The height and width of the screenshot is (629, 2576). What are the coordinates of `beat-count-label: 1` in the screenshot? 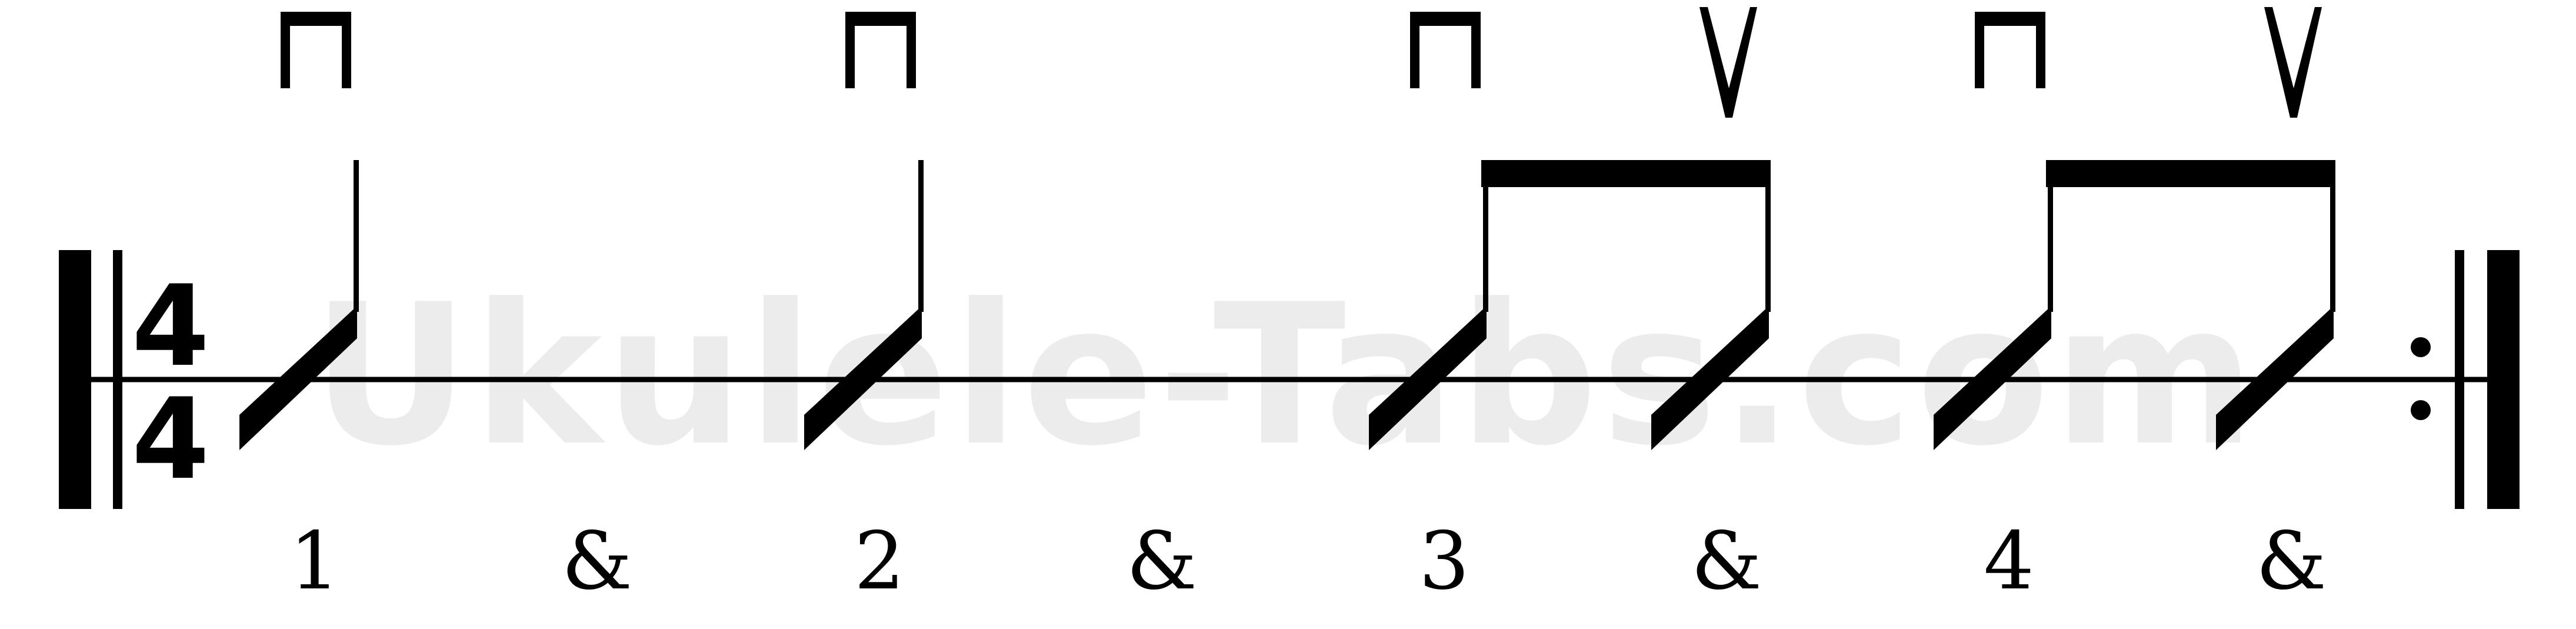 It's located at (315, 561).